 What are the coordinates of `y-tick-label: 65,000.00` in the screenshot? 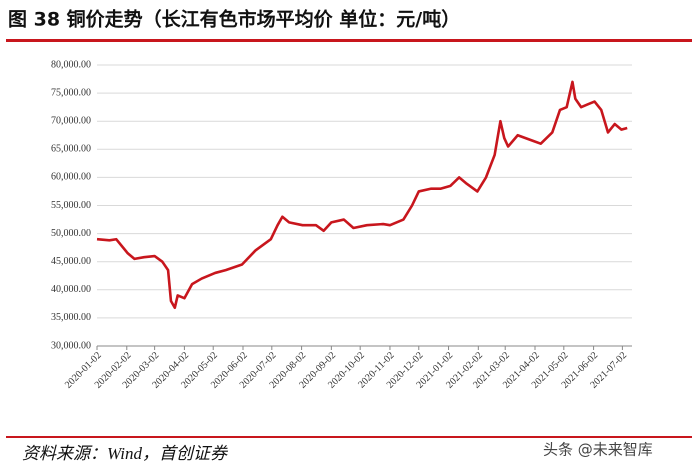 It's located at (71, 149).